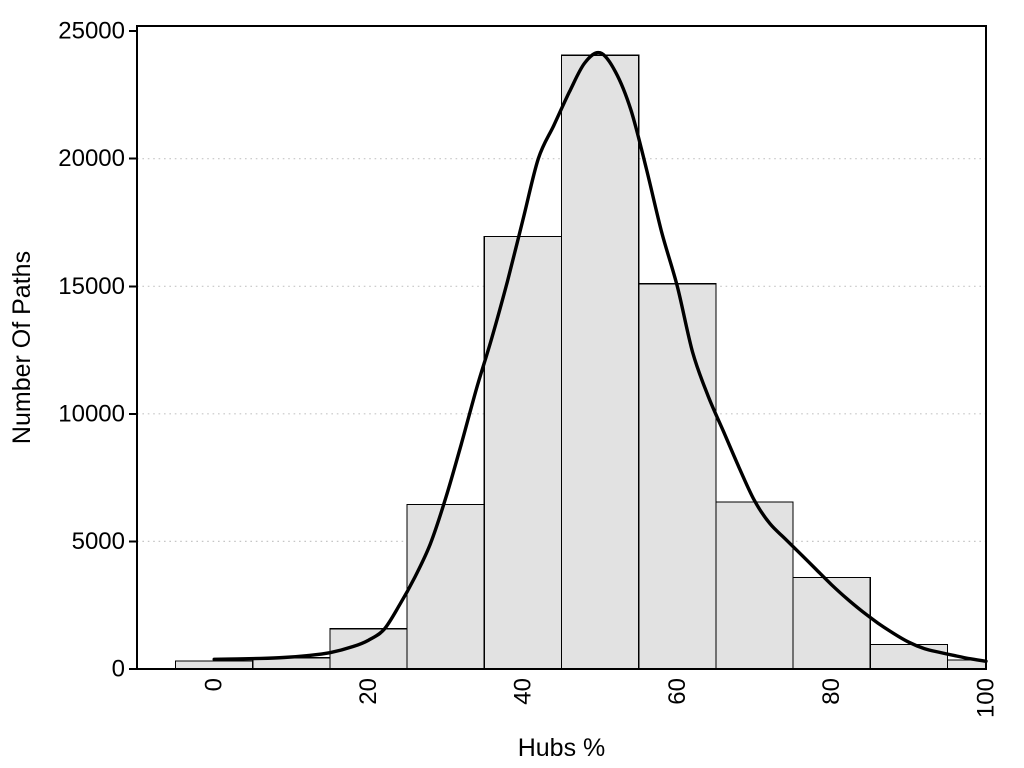 The image size is (1024, 768). What do you see at coordinates (986, 698) in the screenshot?
I see `x-tick-label-100: 100` at bounding box center [986, 698].